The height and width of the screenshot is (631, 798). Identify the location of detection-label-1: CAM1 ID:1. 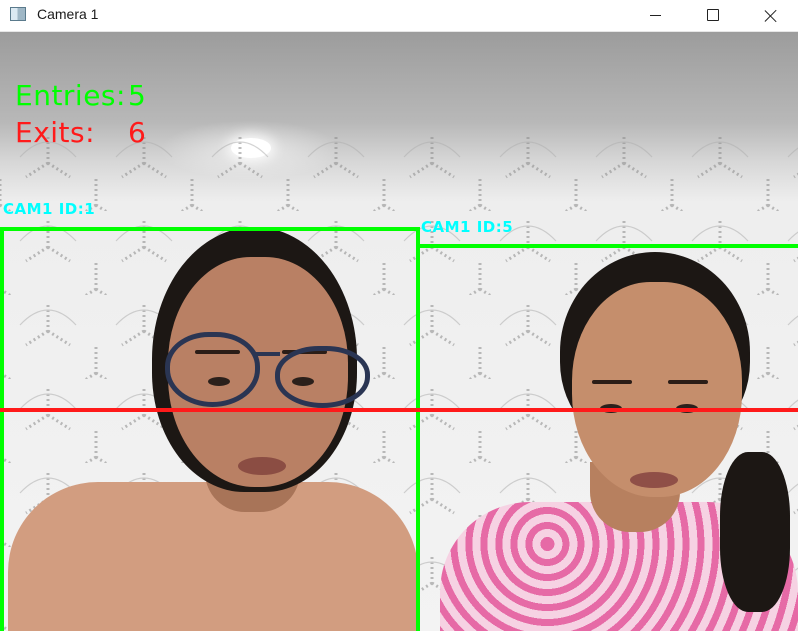
(49, 209).